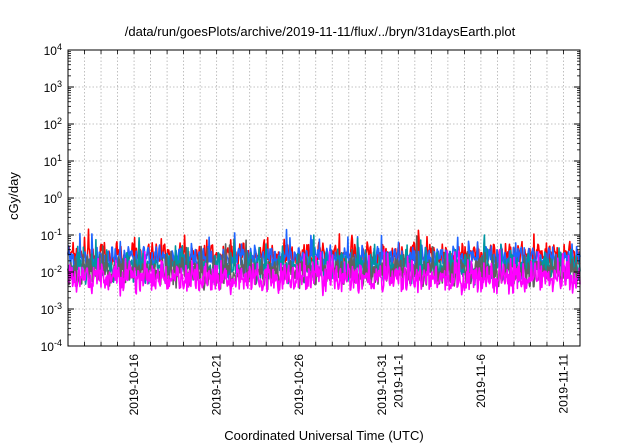 This screenshot has height=448, width=640. Describe the element at coordinates (323, 435) in the screenshot. I see `x-axis-label: Coordinated Universal Time (UTC)` at that location.